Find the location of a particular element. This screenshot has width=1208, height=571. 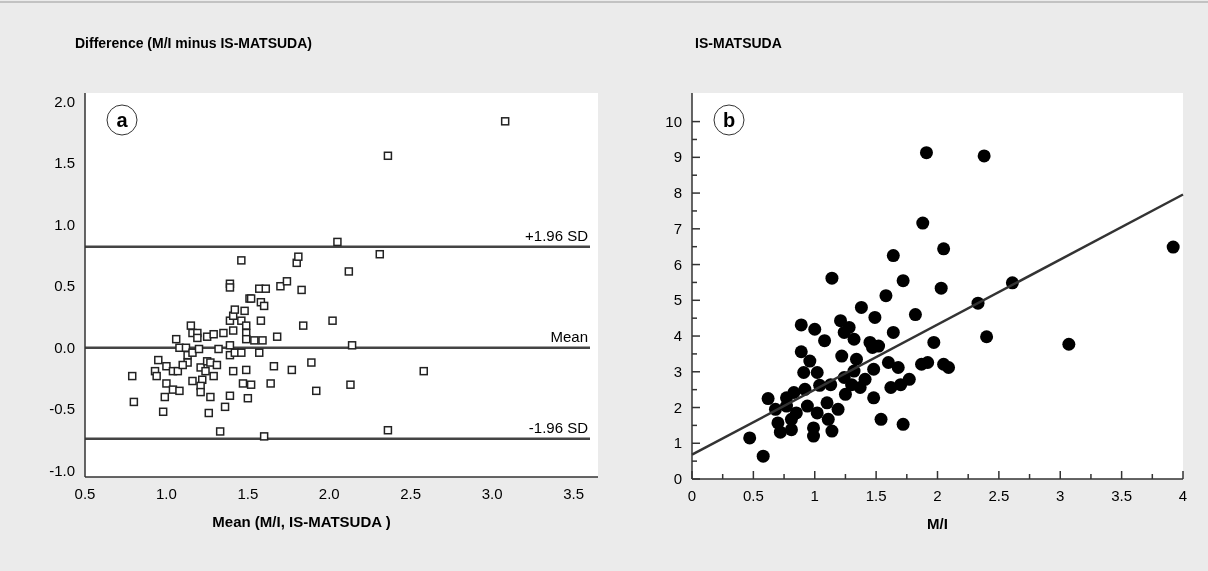

y-tick-label: 2.0 is located at coordinates (64, 101).